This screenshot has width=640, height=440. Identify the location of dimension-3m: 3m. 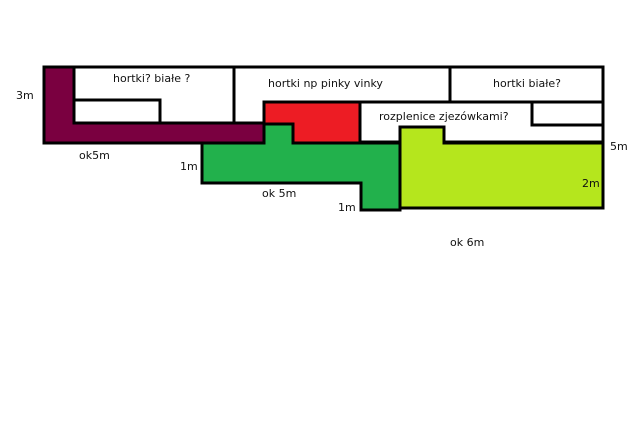
(25, 95).